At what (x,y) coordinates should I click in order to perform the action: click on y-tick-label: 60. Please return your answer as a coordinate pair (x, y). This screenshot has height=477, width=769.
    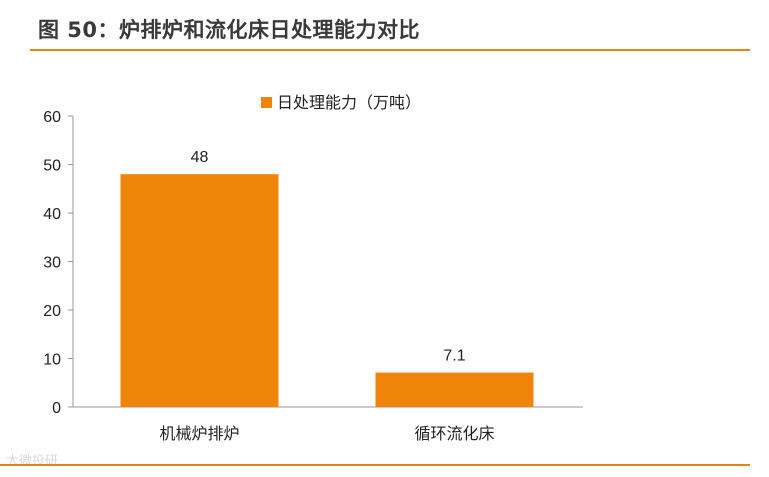
    Looking at the image, I should click on (52, 117).